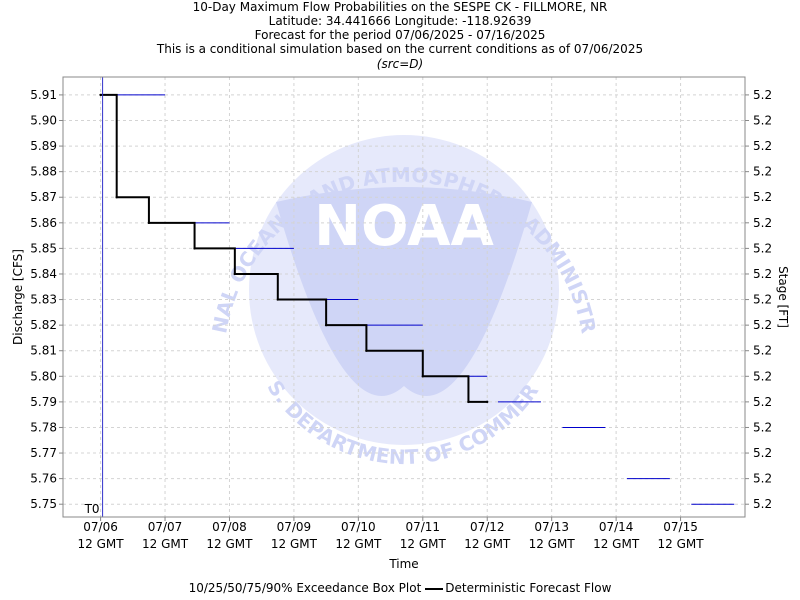 This screenshot has height=600, width=800. What do you see at coordinates (305, 588) in the screenshot?
I see `legend-box-plot-label: 10/25/50/75/90% Exceedance Box Plot` at bounding box center [305, 588].